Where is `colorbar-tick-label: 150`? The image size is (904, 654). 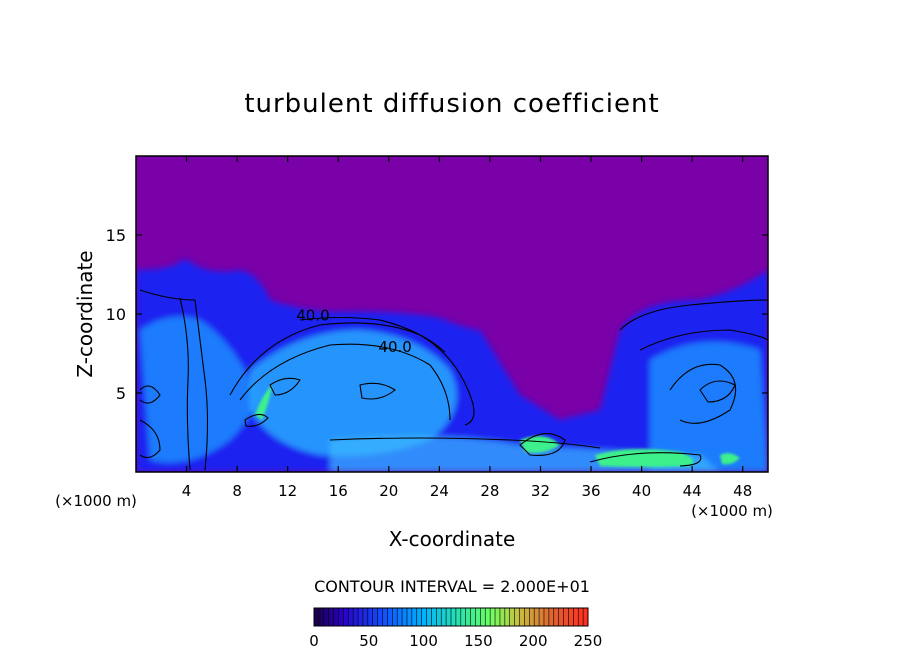 colorbar-tick-label: 150 is located at coordinates (478, 641).